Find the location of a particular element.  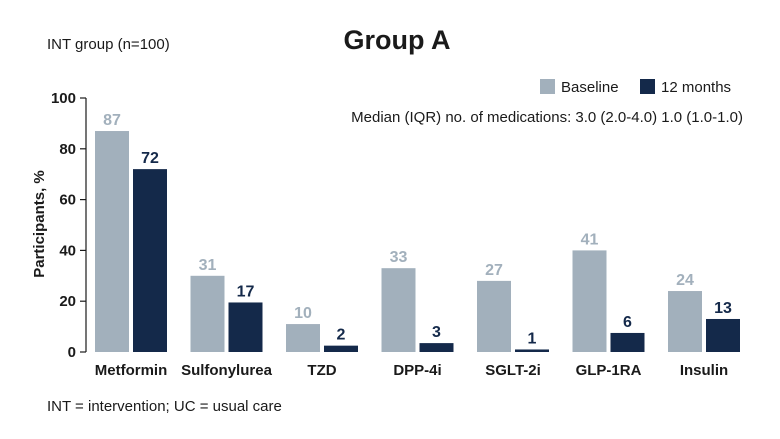

y-tick-label: 100 is located at coordinates (63, 98).